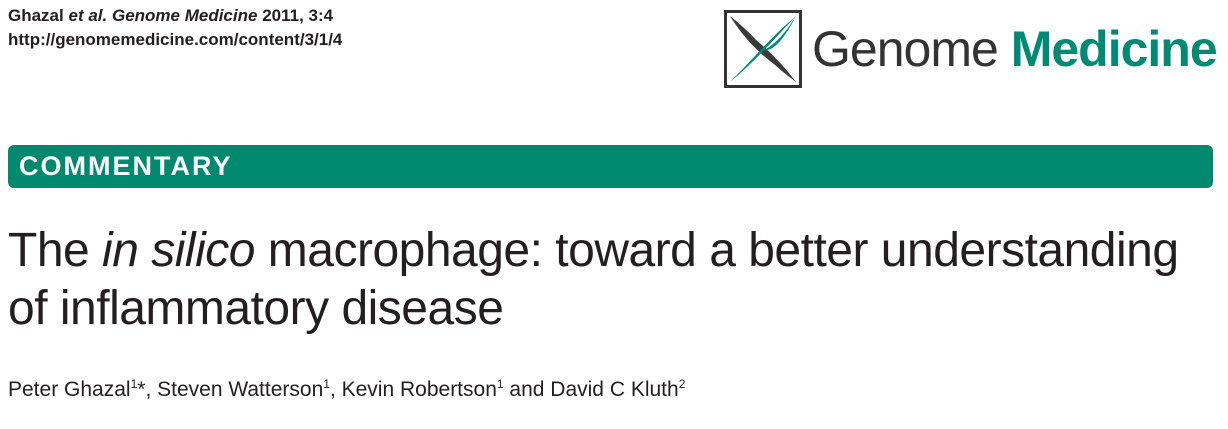  I want to click on author-name: Steven Watterson, so click(240, 389).